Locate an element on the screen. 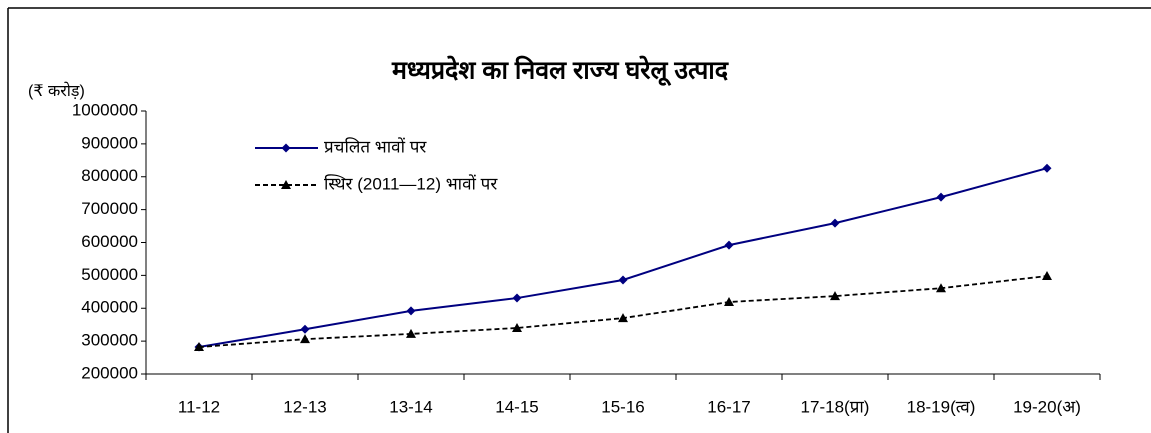  y-tick-label: 500000 is located at coordinates (109, 274).